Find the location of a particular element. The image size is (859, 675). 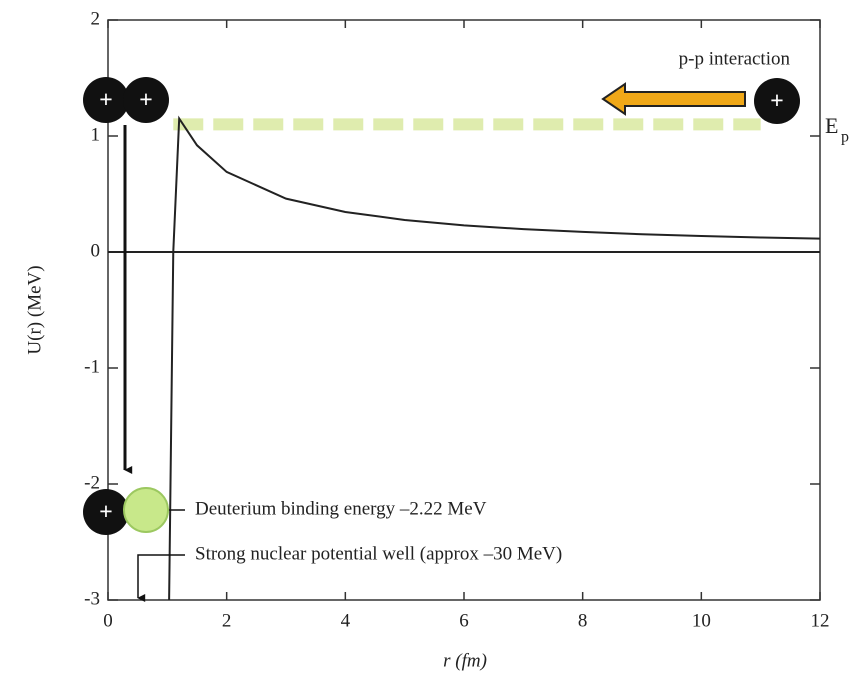

y-tick-label: -3 is located at coordinates (92, 598).